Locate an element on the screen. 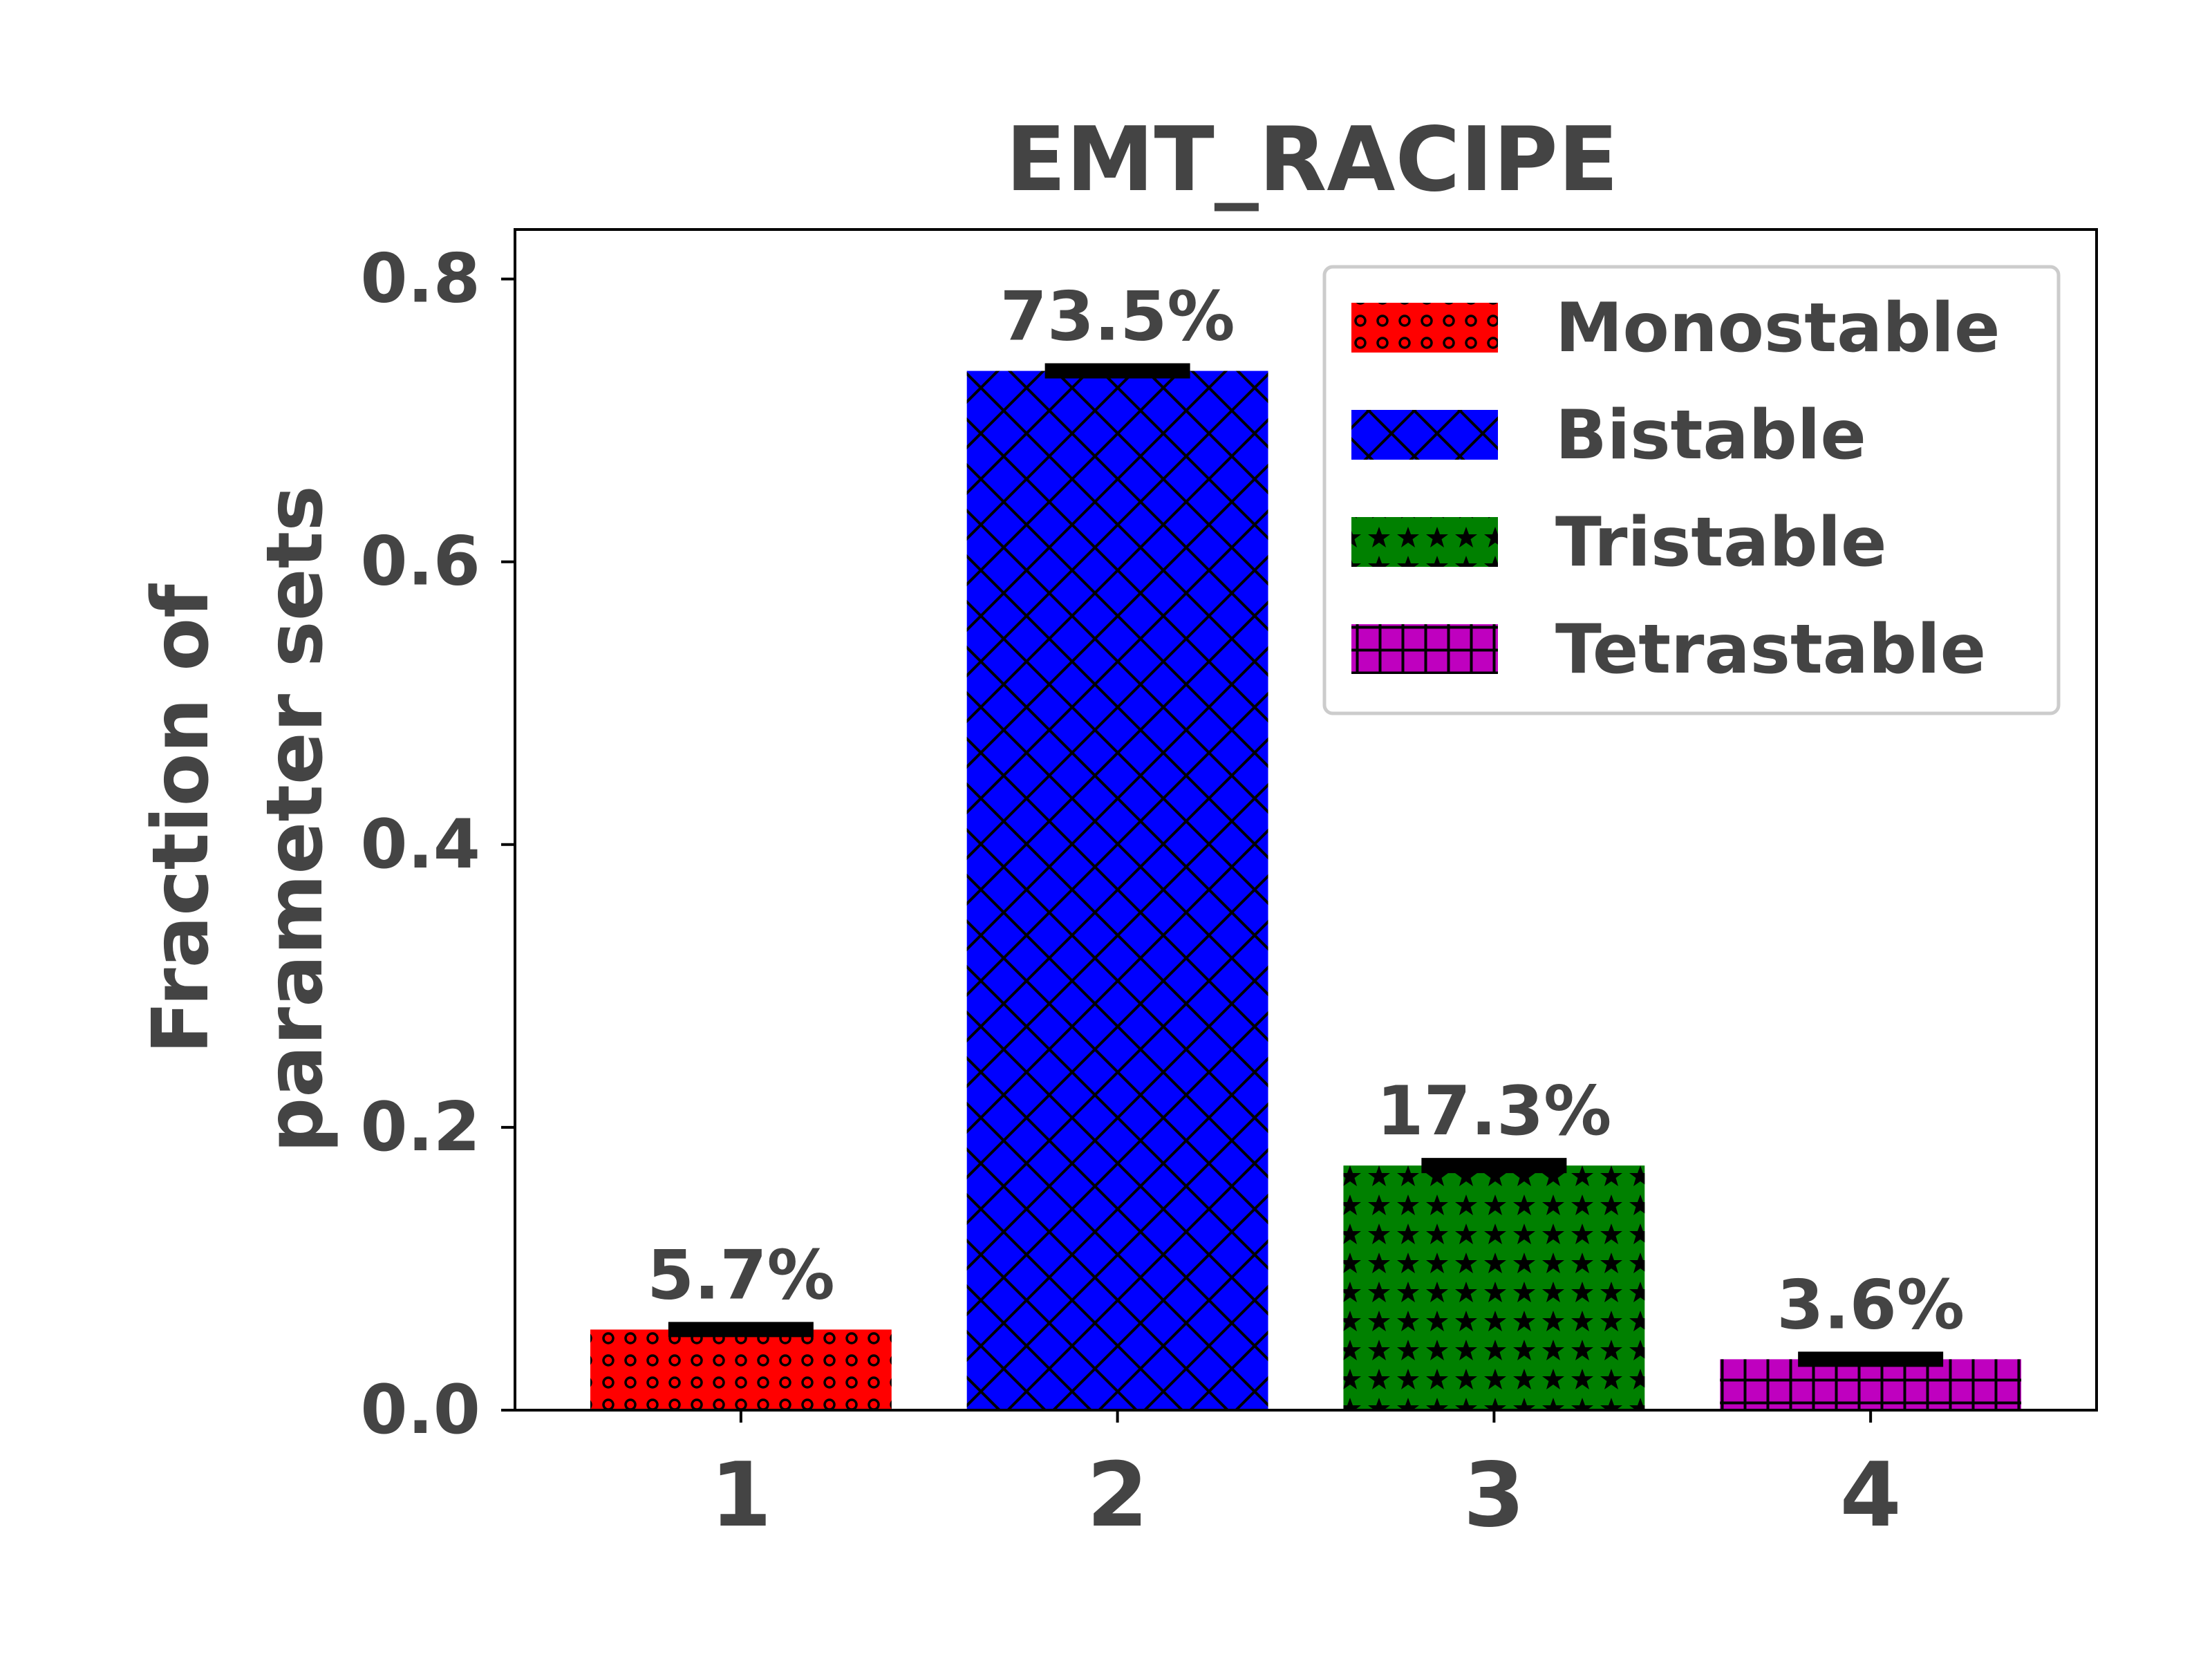 This screenshot has height=1659, width=2212. legend-label-tristable: Tristable is located at coordinates (1721, 542).